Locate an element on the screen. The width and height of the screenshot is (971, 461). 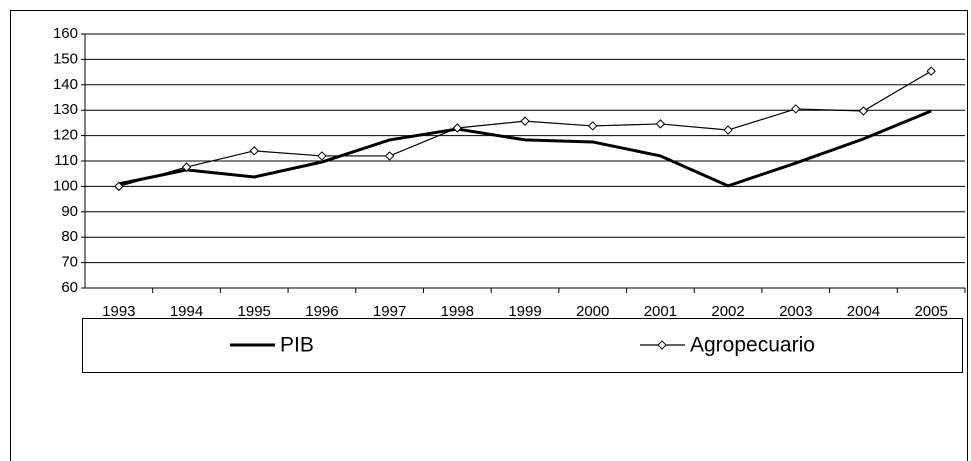
x-tick-label: 2001 is located at coordinates (660, 311).